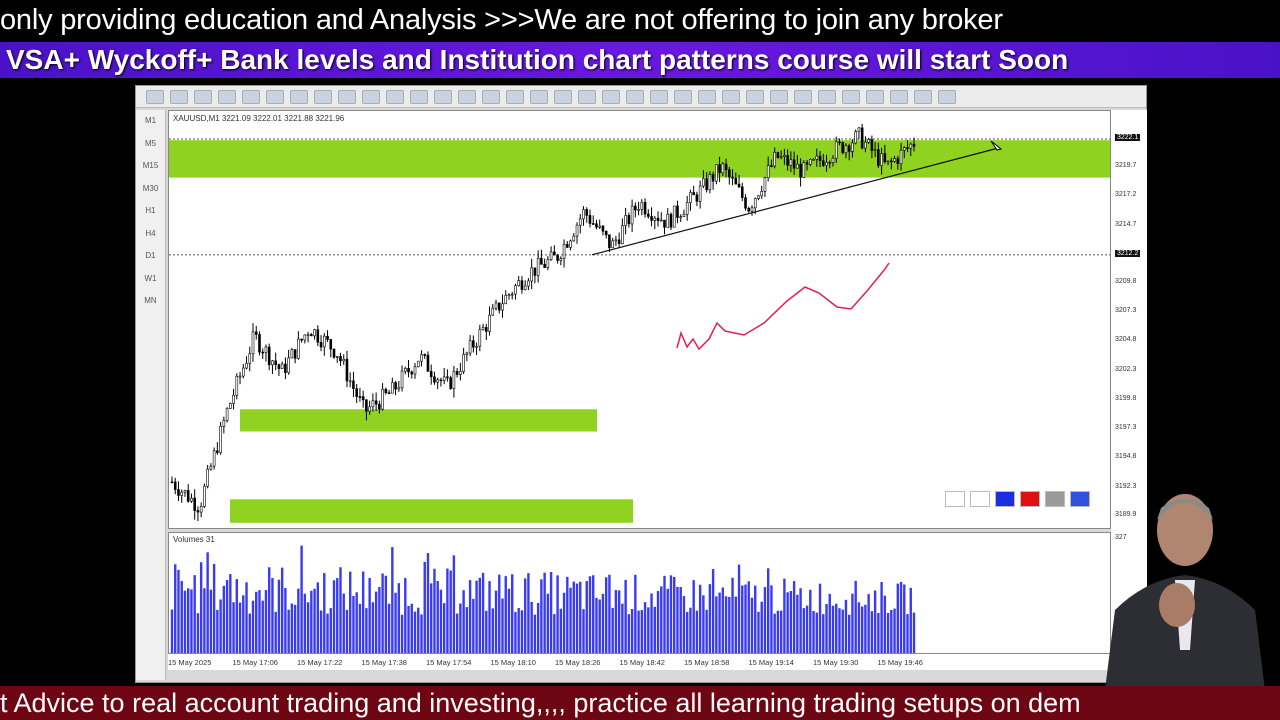  What do you see at coordinates (150, 210) in the screenshot?
I see `timeframe-h1: H1` at bounding box center [150, 210].